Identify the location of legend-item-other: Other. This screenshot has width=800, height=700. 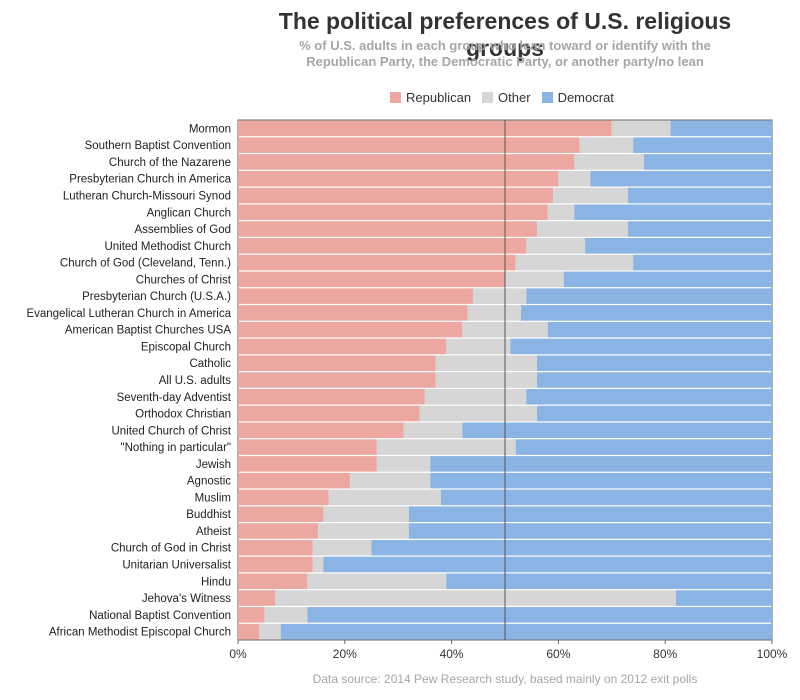
(506, 97).